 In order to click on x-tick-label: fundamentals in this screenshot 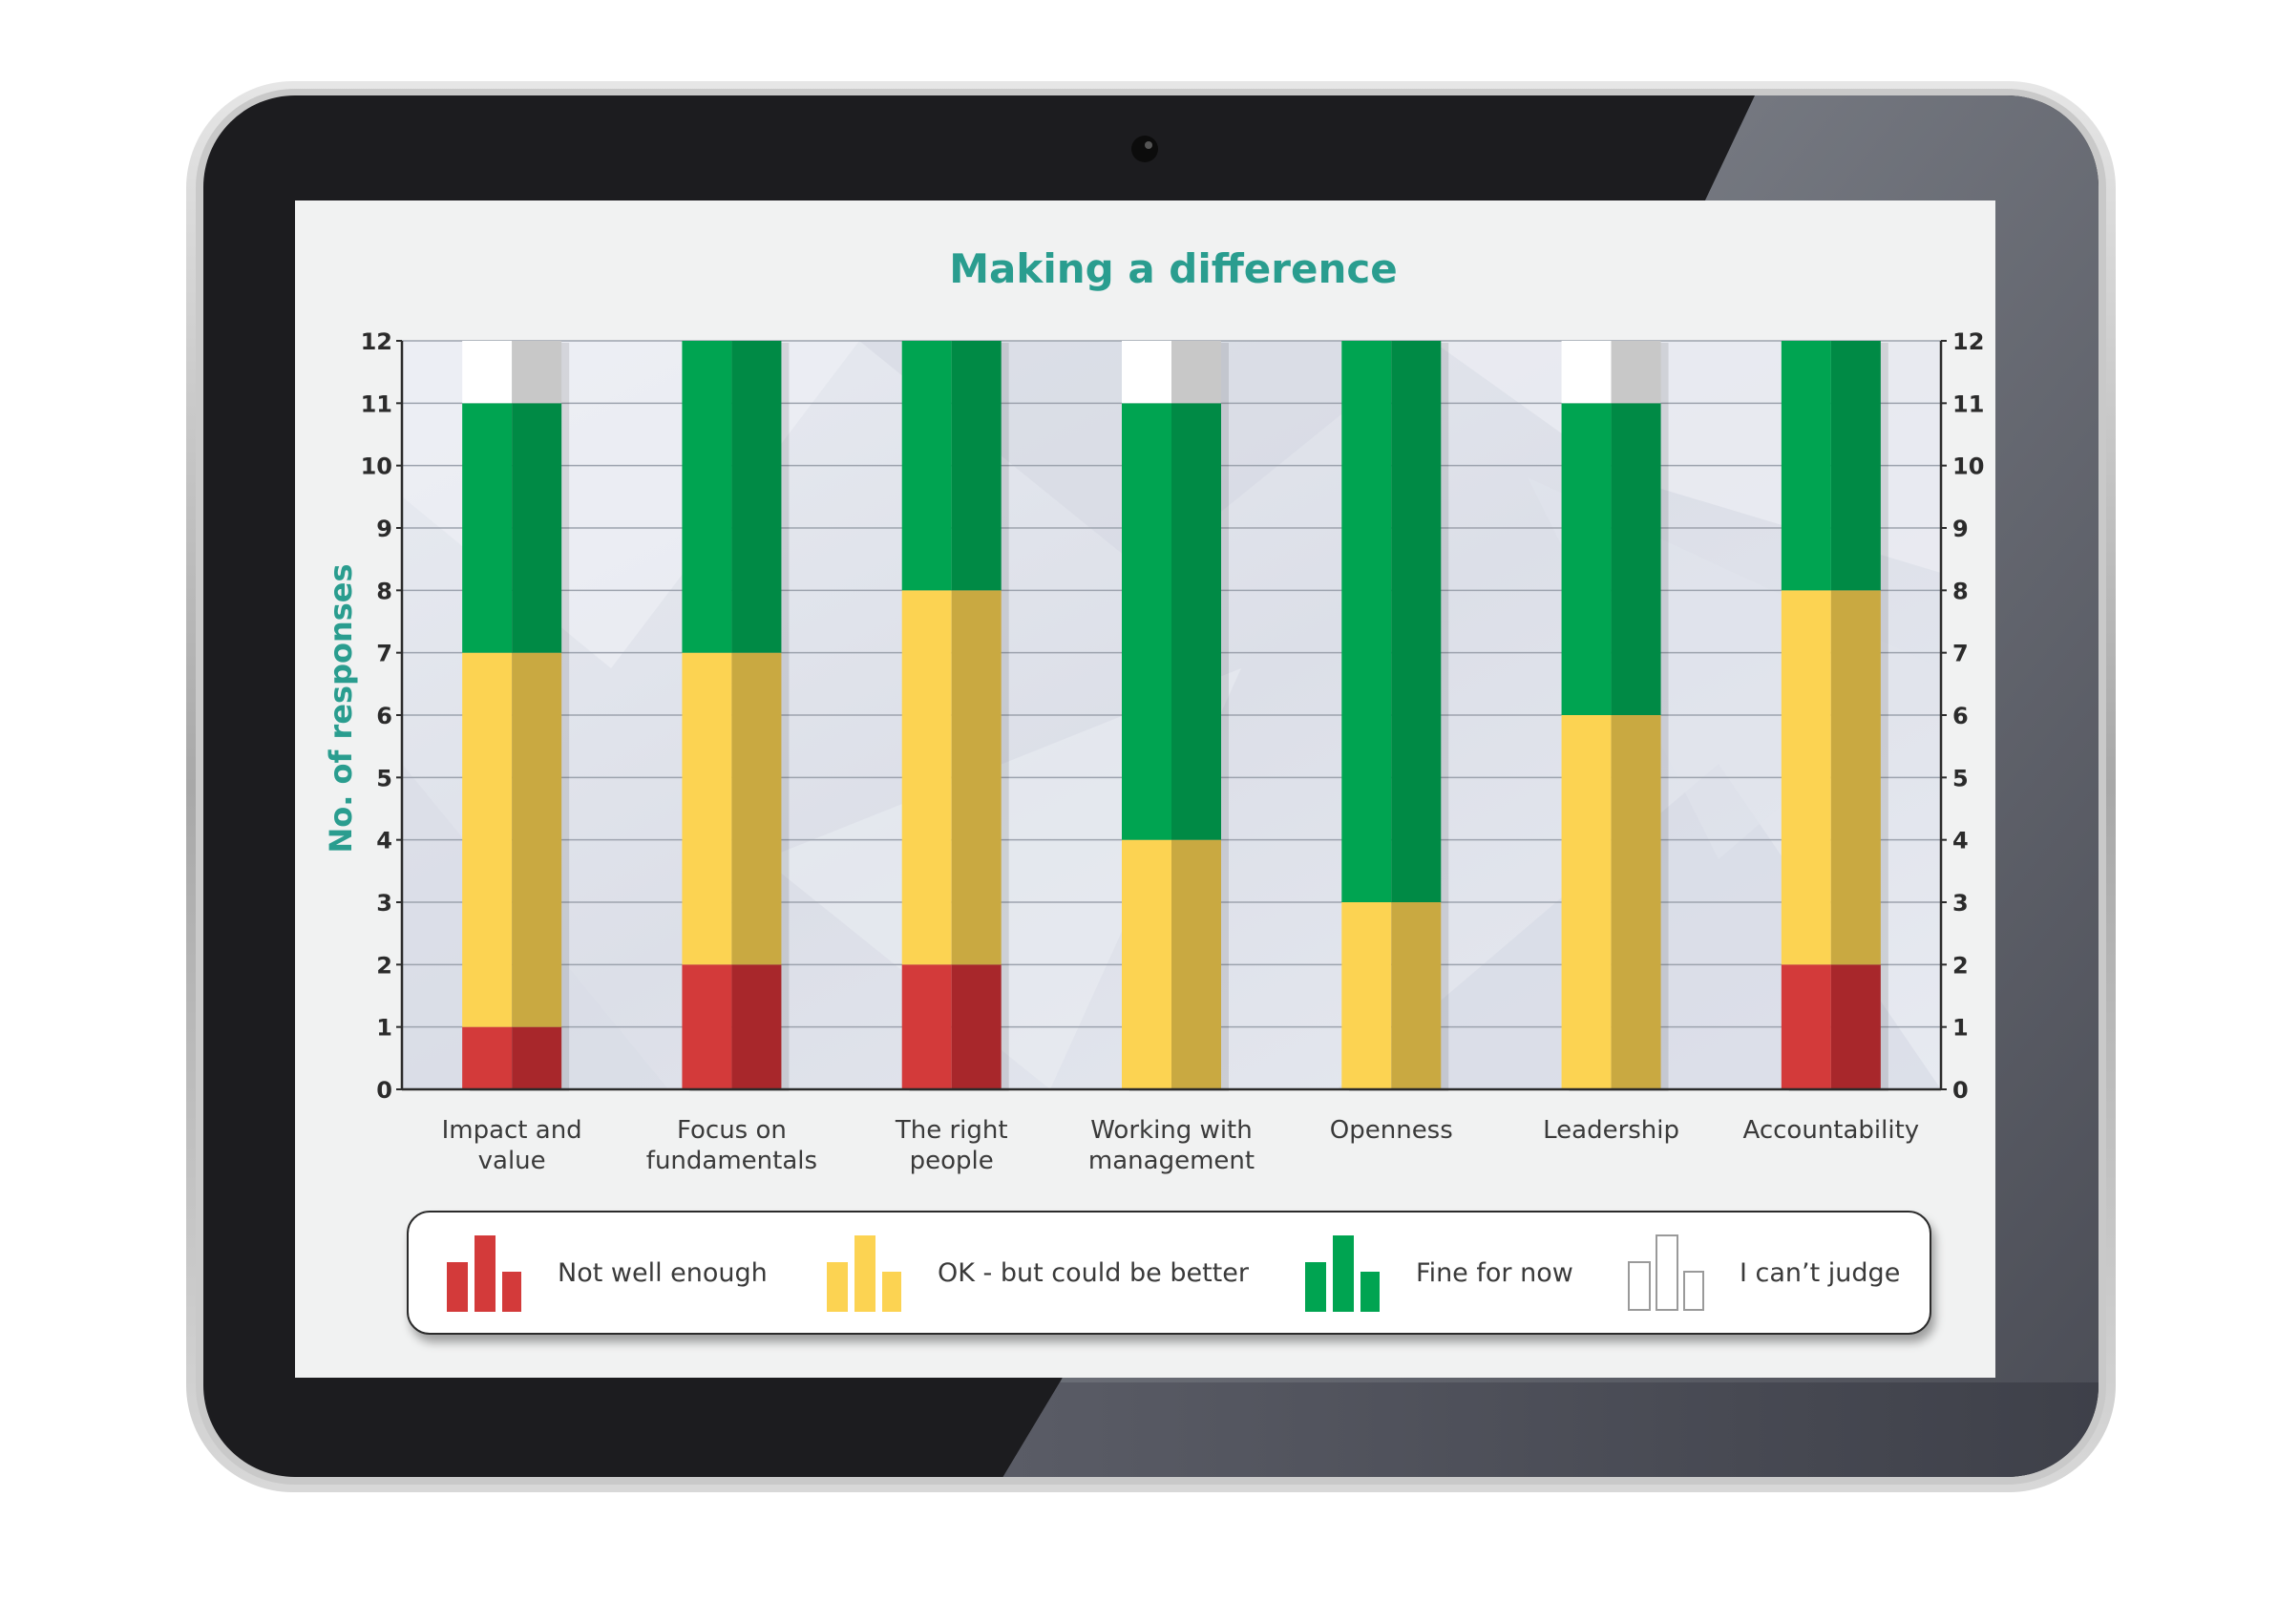, I will do `click(731, 1161)`.